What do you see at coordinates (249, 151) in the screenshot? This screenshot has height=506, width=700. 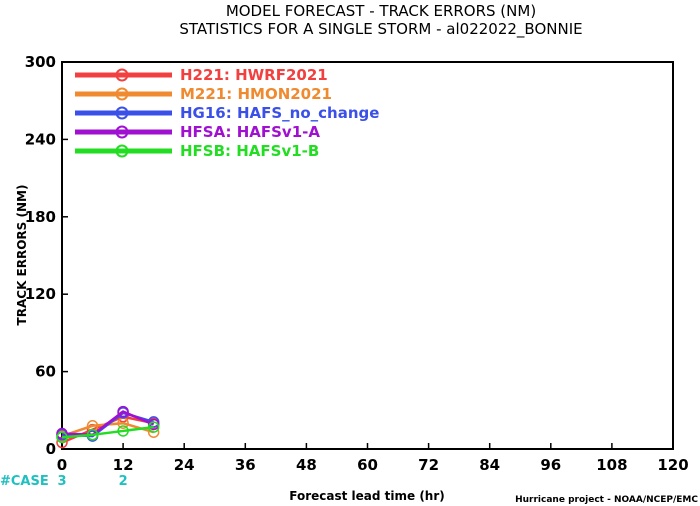 I see `legend-label-hfsb: HFSB: HAFSv1-B` at bounding box center [249, 151].